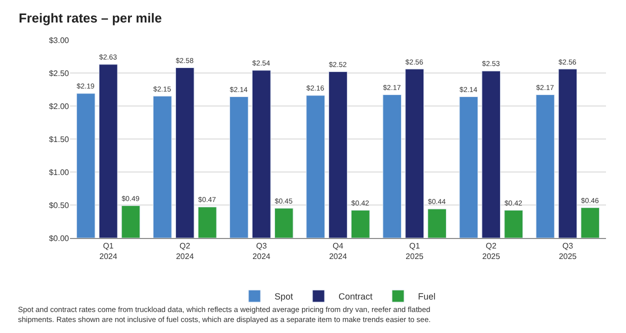 The height and width of the screenshot is (333, 626). I want to click on chart-title: Freight rates – per mile, so click(90, 18).